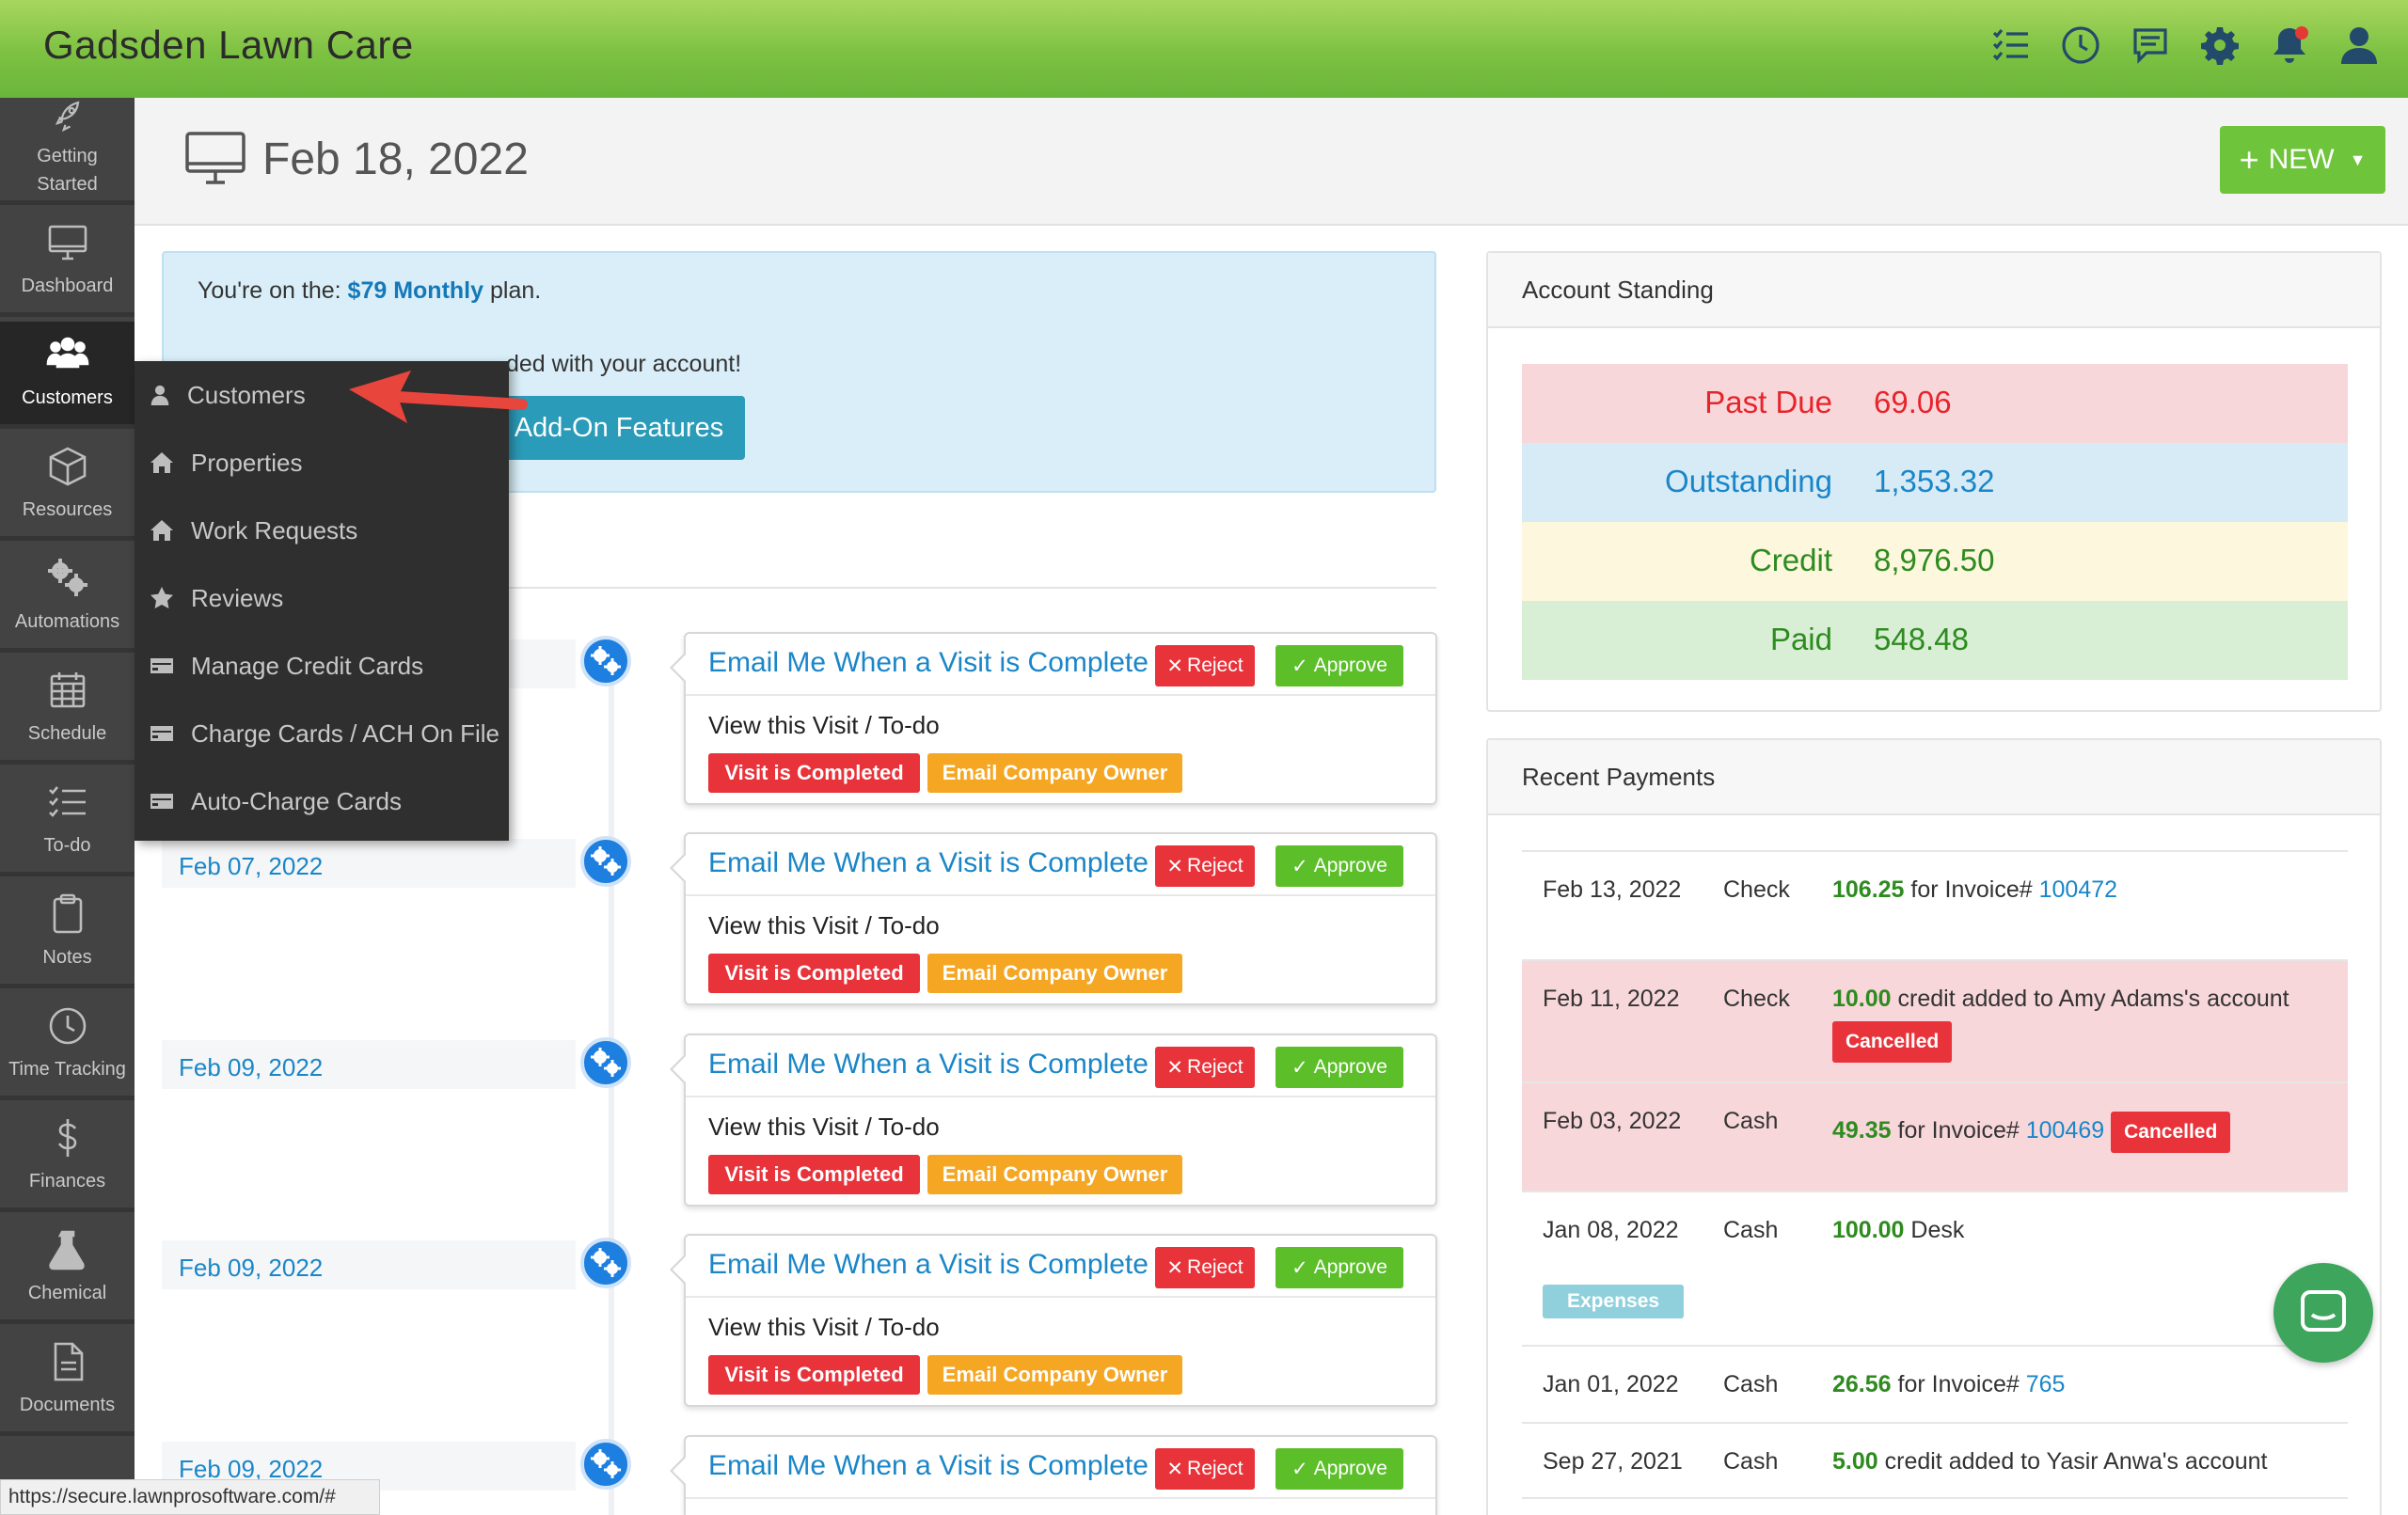 This screenshot has height=1515, width=2408. I want to click on monitor-icon, so click(215, 161).